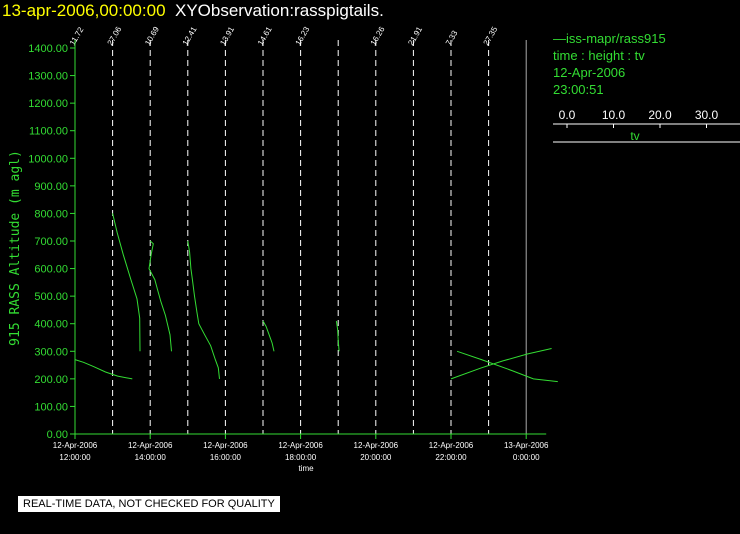 The width and height of the screenshot is (740, 534). What do you see at coordinates (306, 468) in the screenshot?
I see `x-axis-label: time` at bounding box center [306, 468].